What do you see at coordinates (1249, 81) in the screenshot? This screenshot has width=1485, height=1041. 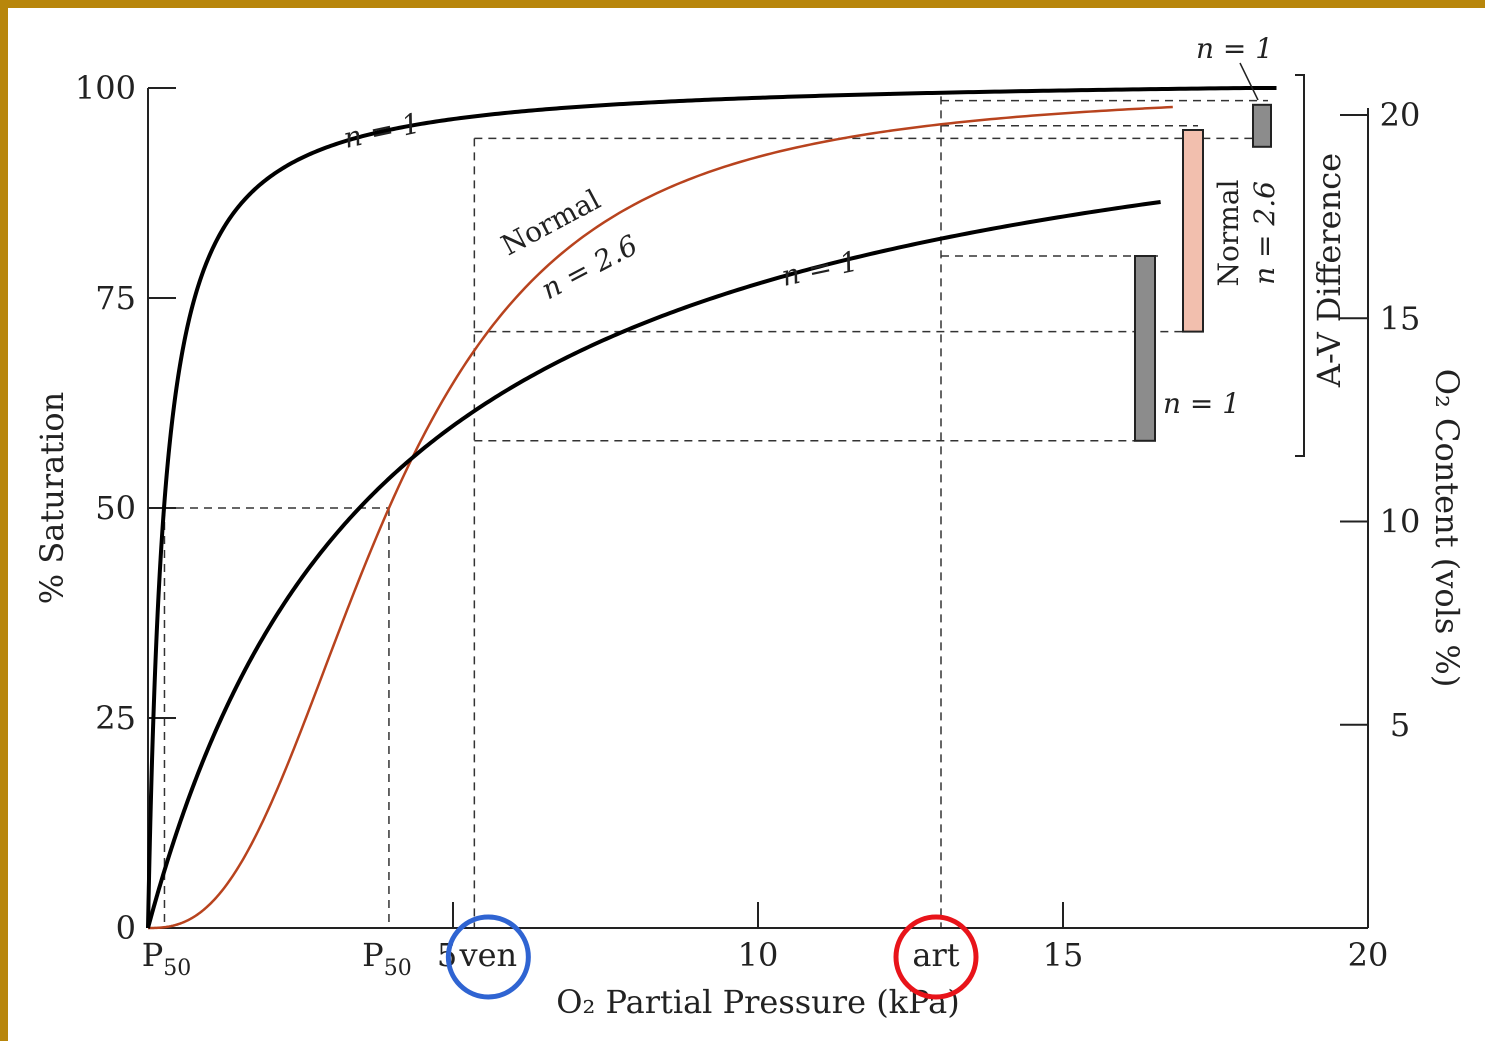 I see `bar-label-pointer` at bounding box center [1249, 81].